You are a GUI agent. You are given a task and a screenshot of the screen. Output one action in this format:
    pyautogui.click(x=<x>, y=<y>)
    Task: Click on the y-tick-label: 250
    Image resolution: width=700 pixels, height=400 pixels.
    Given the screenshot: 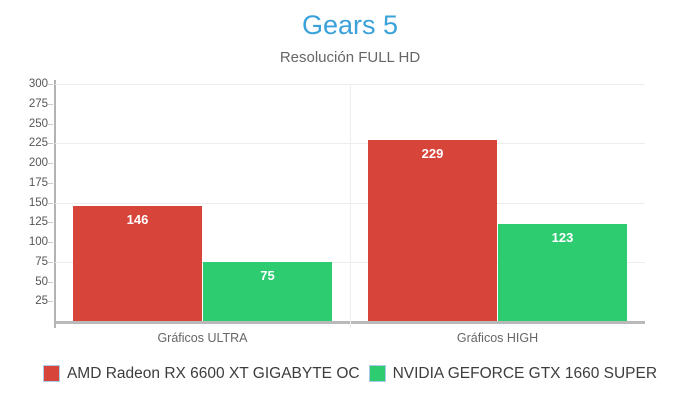 What is the action you would take?
    pyautogui.click(x=38, y=124)
    